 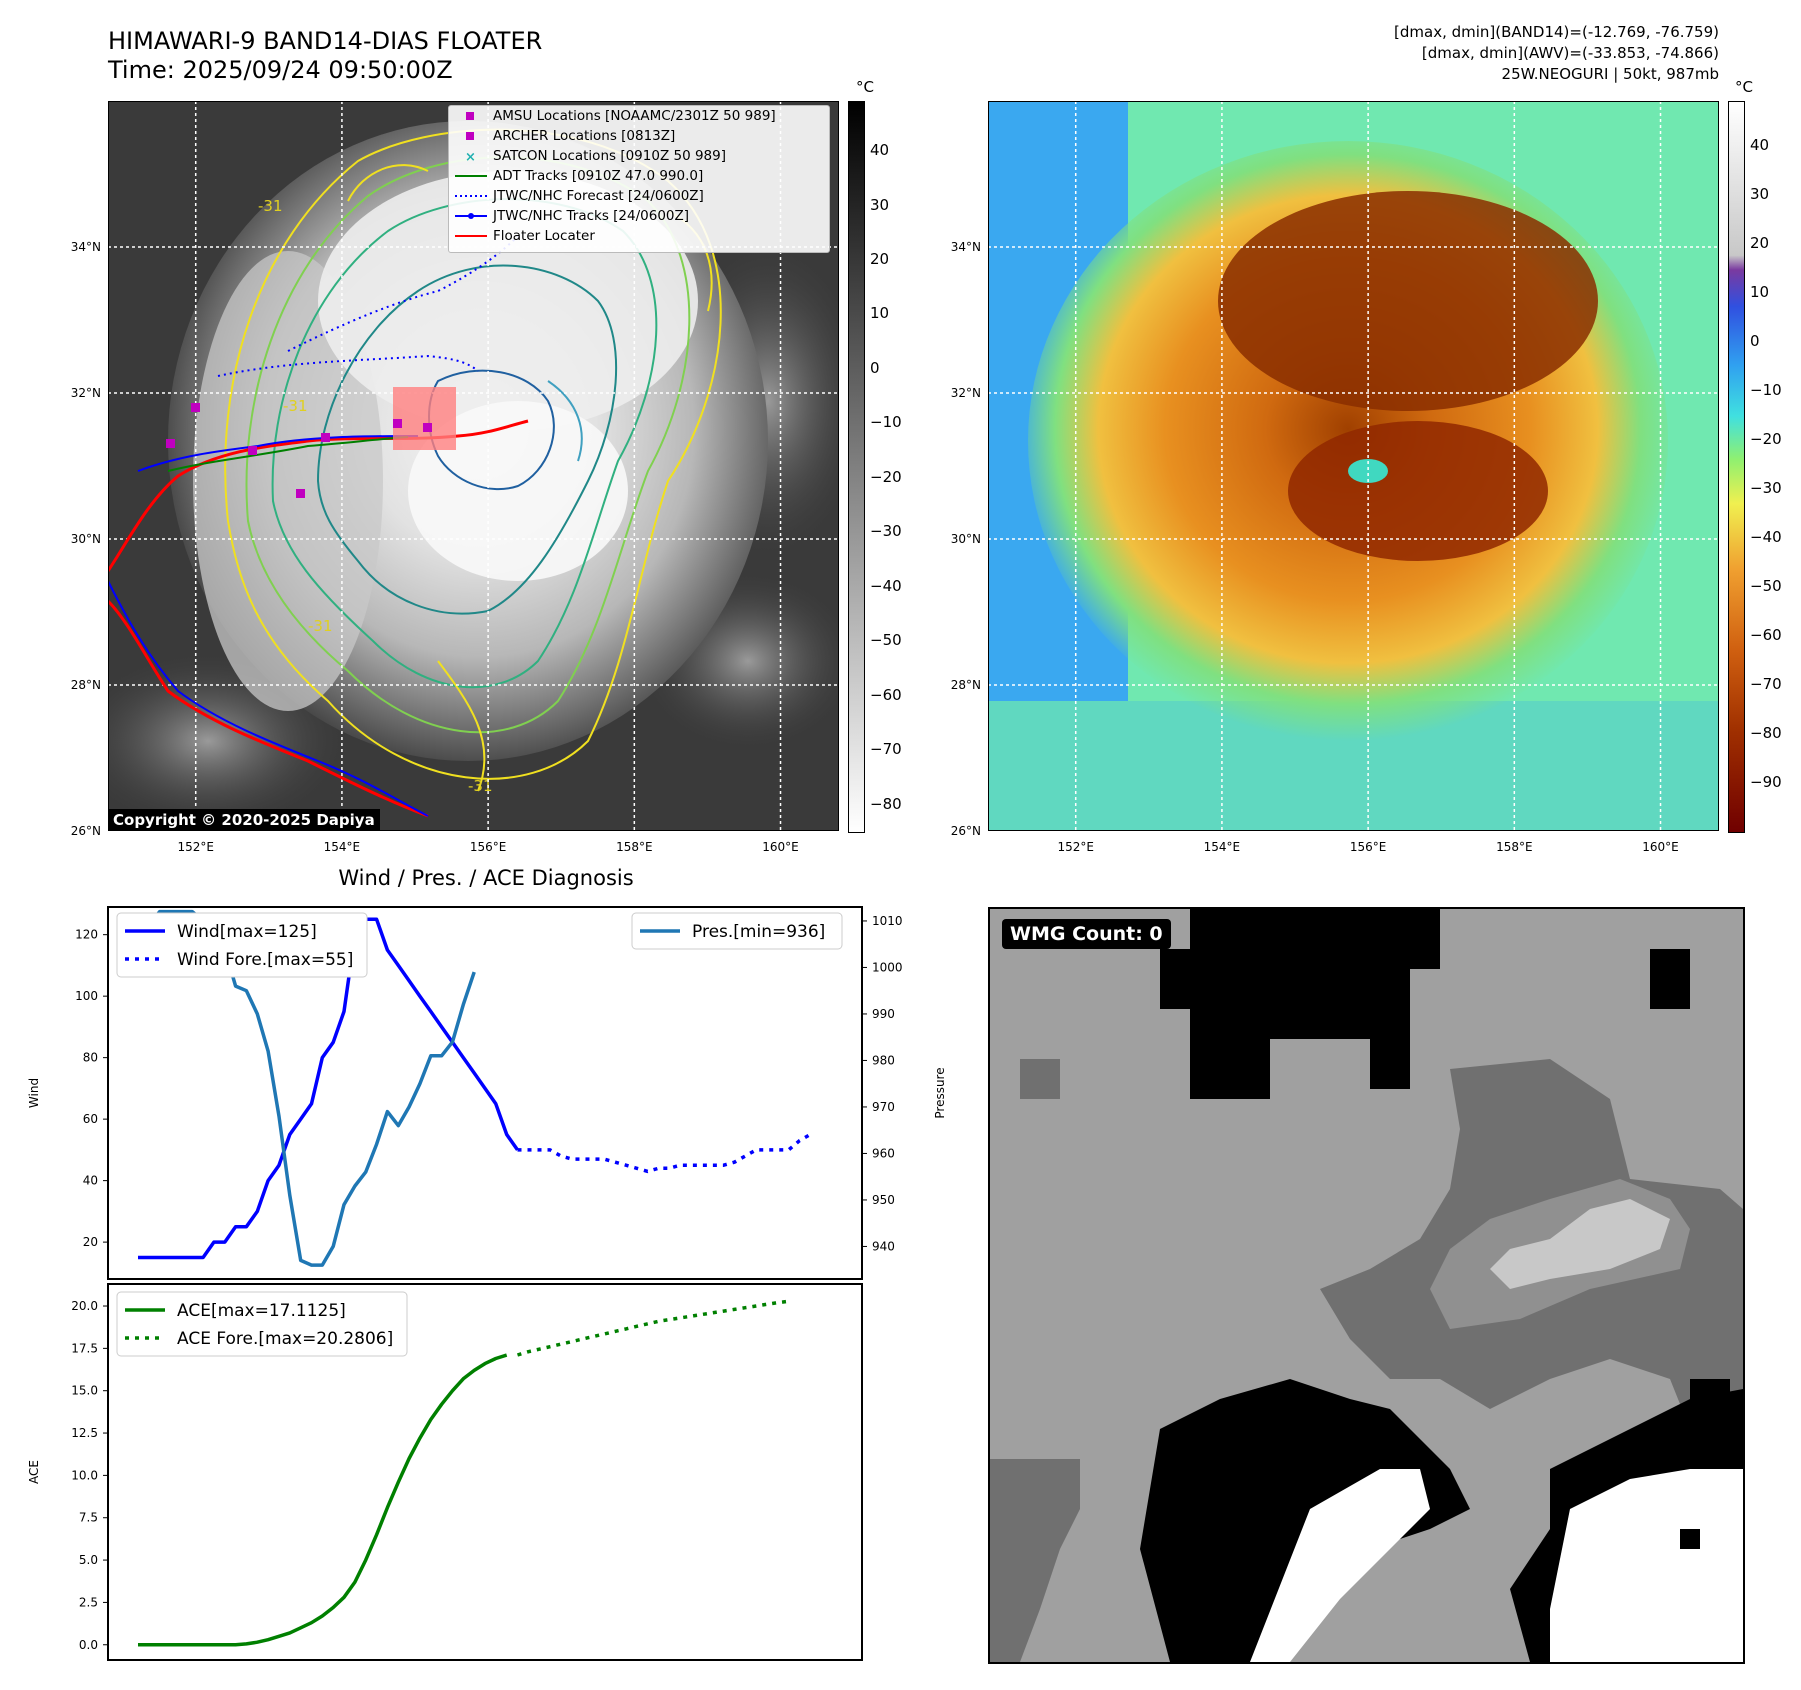 What do you see at coordinates (544, 236) in the screenshot?
I see `legend-label: Floater Locater` at bounding box center [544, 236].